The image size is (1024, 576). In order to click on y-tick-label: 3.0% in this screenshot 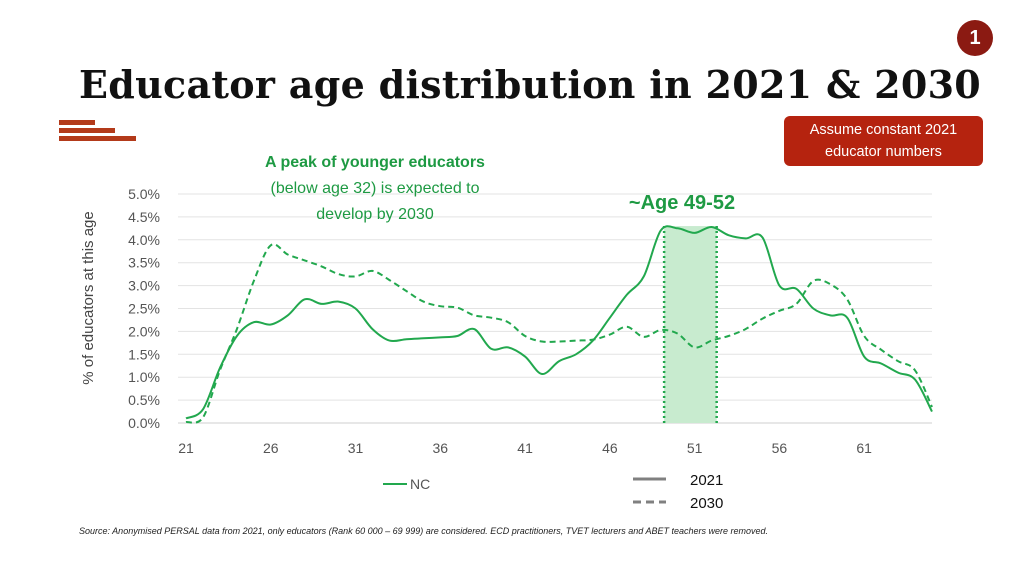, I will do `click(144, 286)`.